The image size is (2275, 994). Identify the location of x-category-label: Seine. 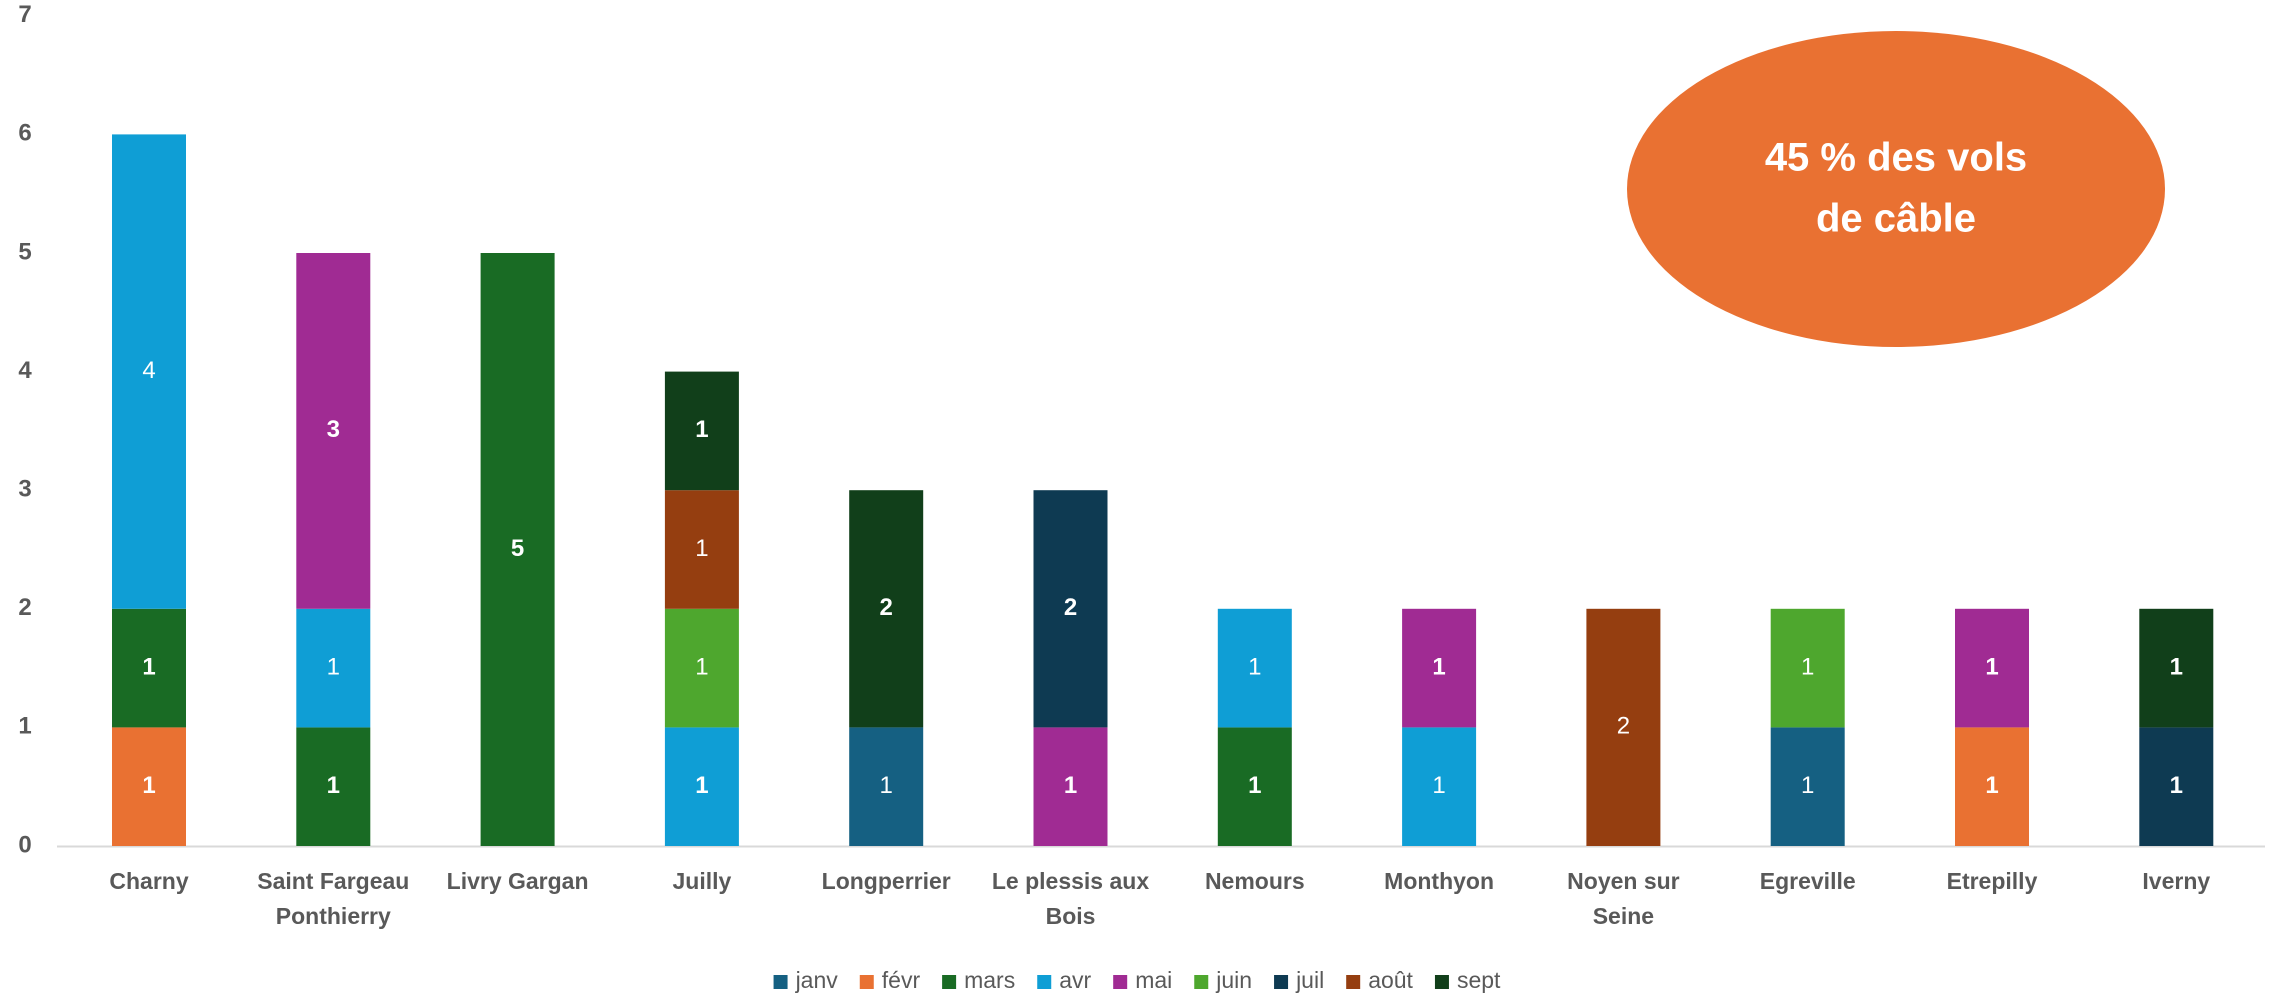
(1623, 916).